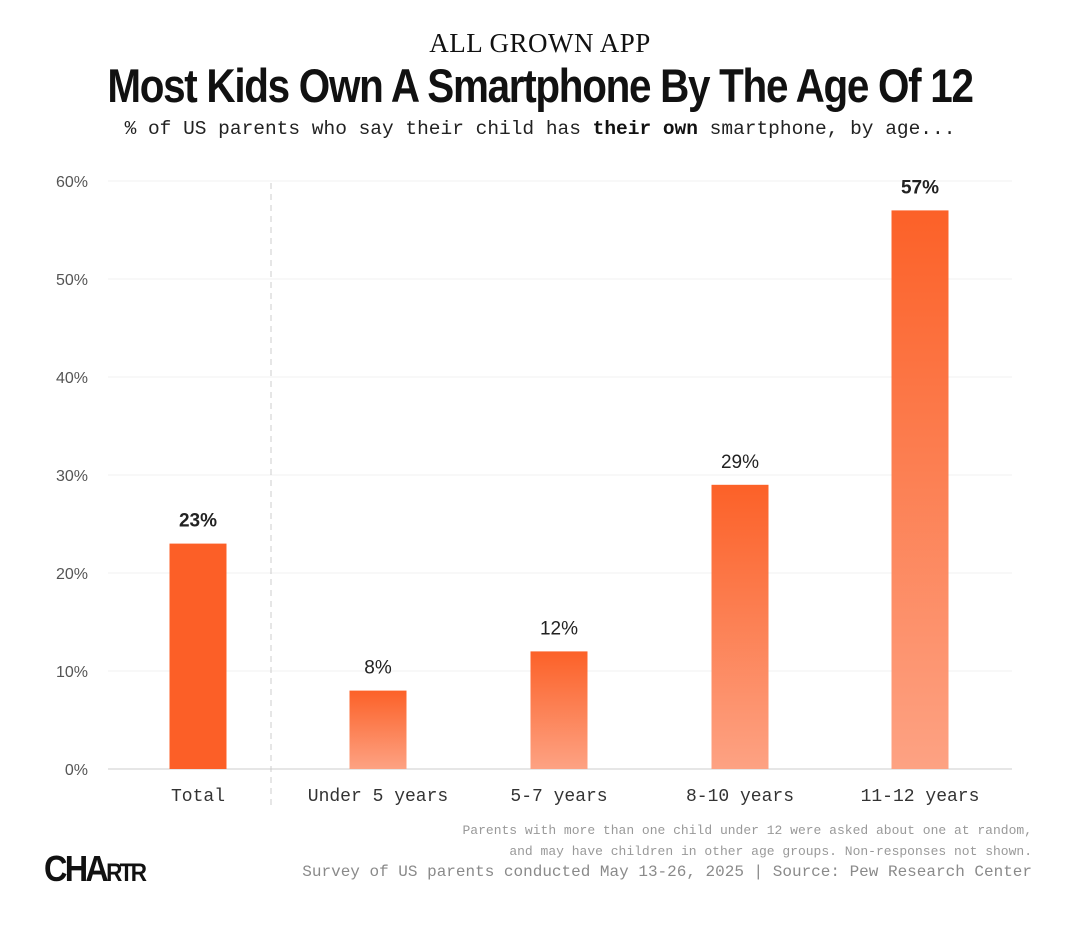 Image resolution: width=1080 pixels, height=925 pixels. What do you see at coordinates (72, 182) in the screenshot?
I see `y-tick-label: 60%` at bounding box center [72, 182].